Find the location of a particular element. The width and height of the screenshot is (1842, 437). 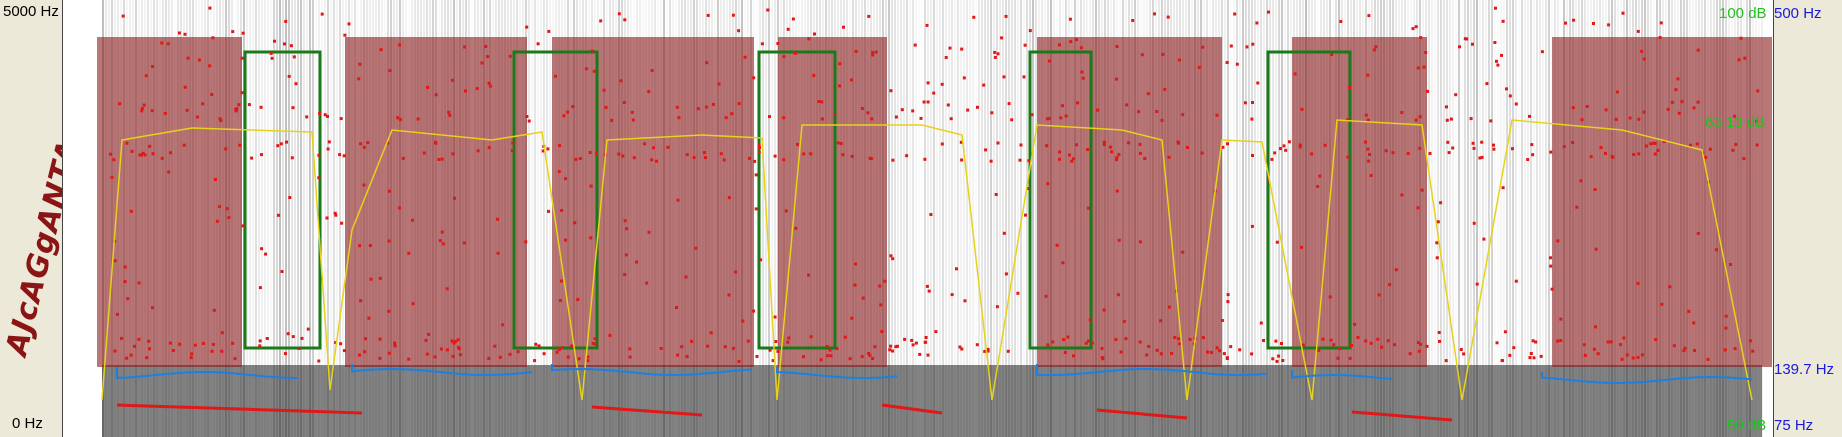

pitch-top-label: 500 Hz is located at coordinates (1798, 13).